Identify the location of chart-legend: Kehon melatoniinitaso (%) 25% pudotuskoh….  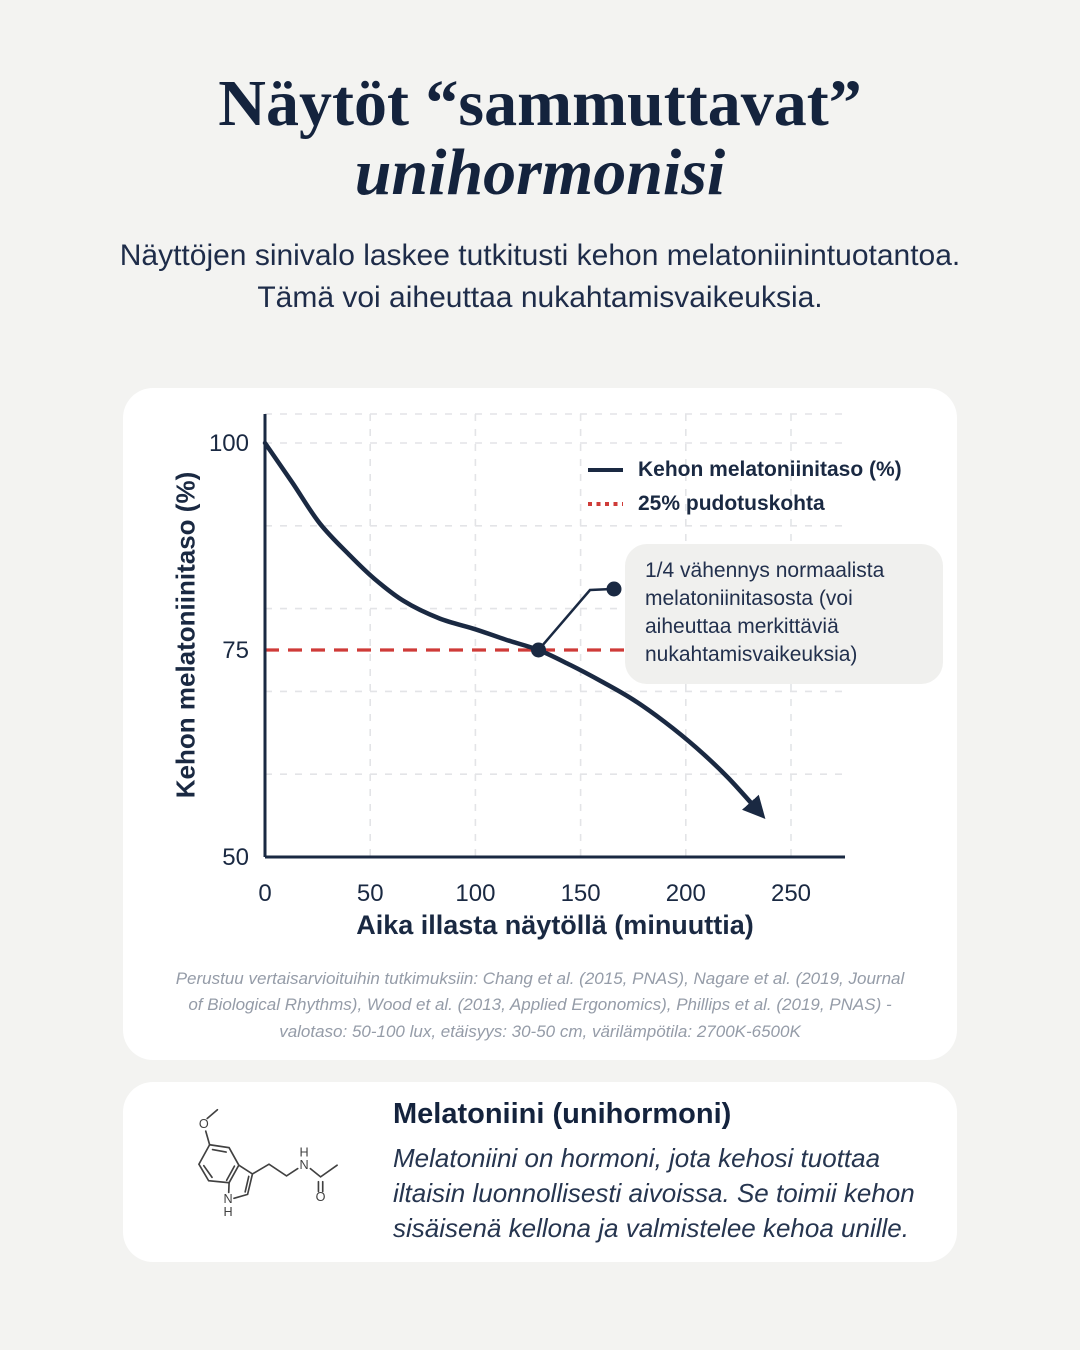
(745, 487).